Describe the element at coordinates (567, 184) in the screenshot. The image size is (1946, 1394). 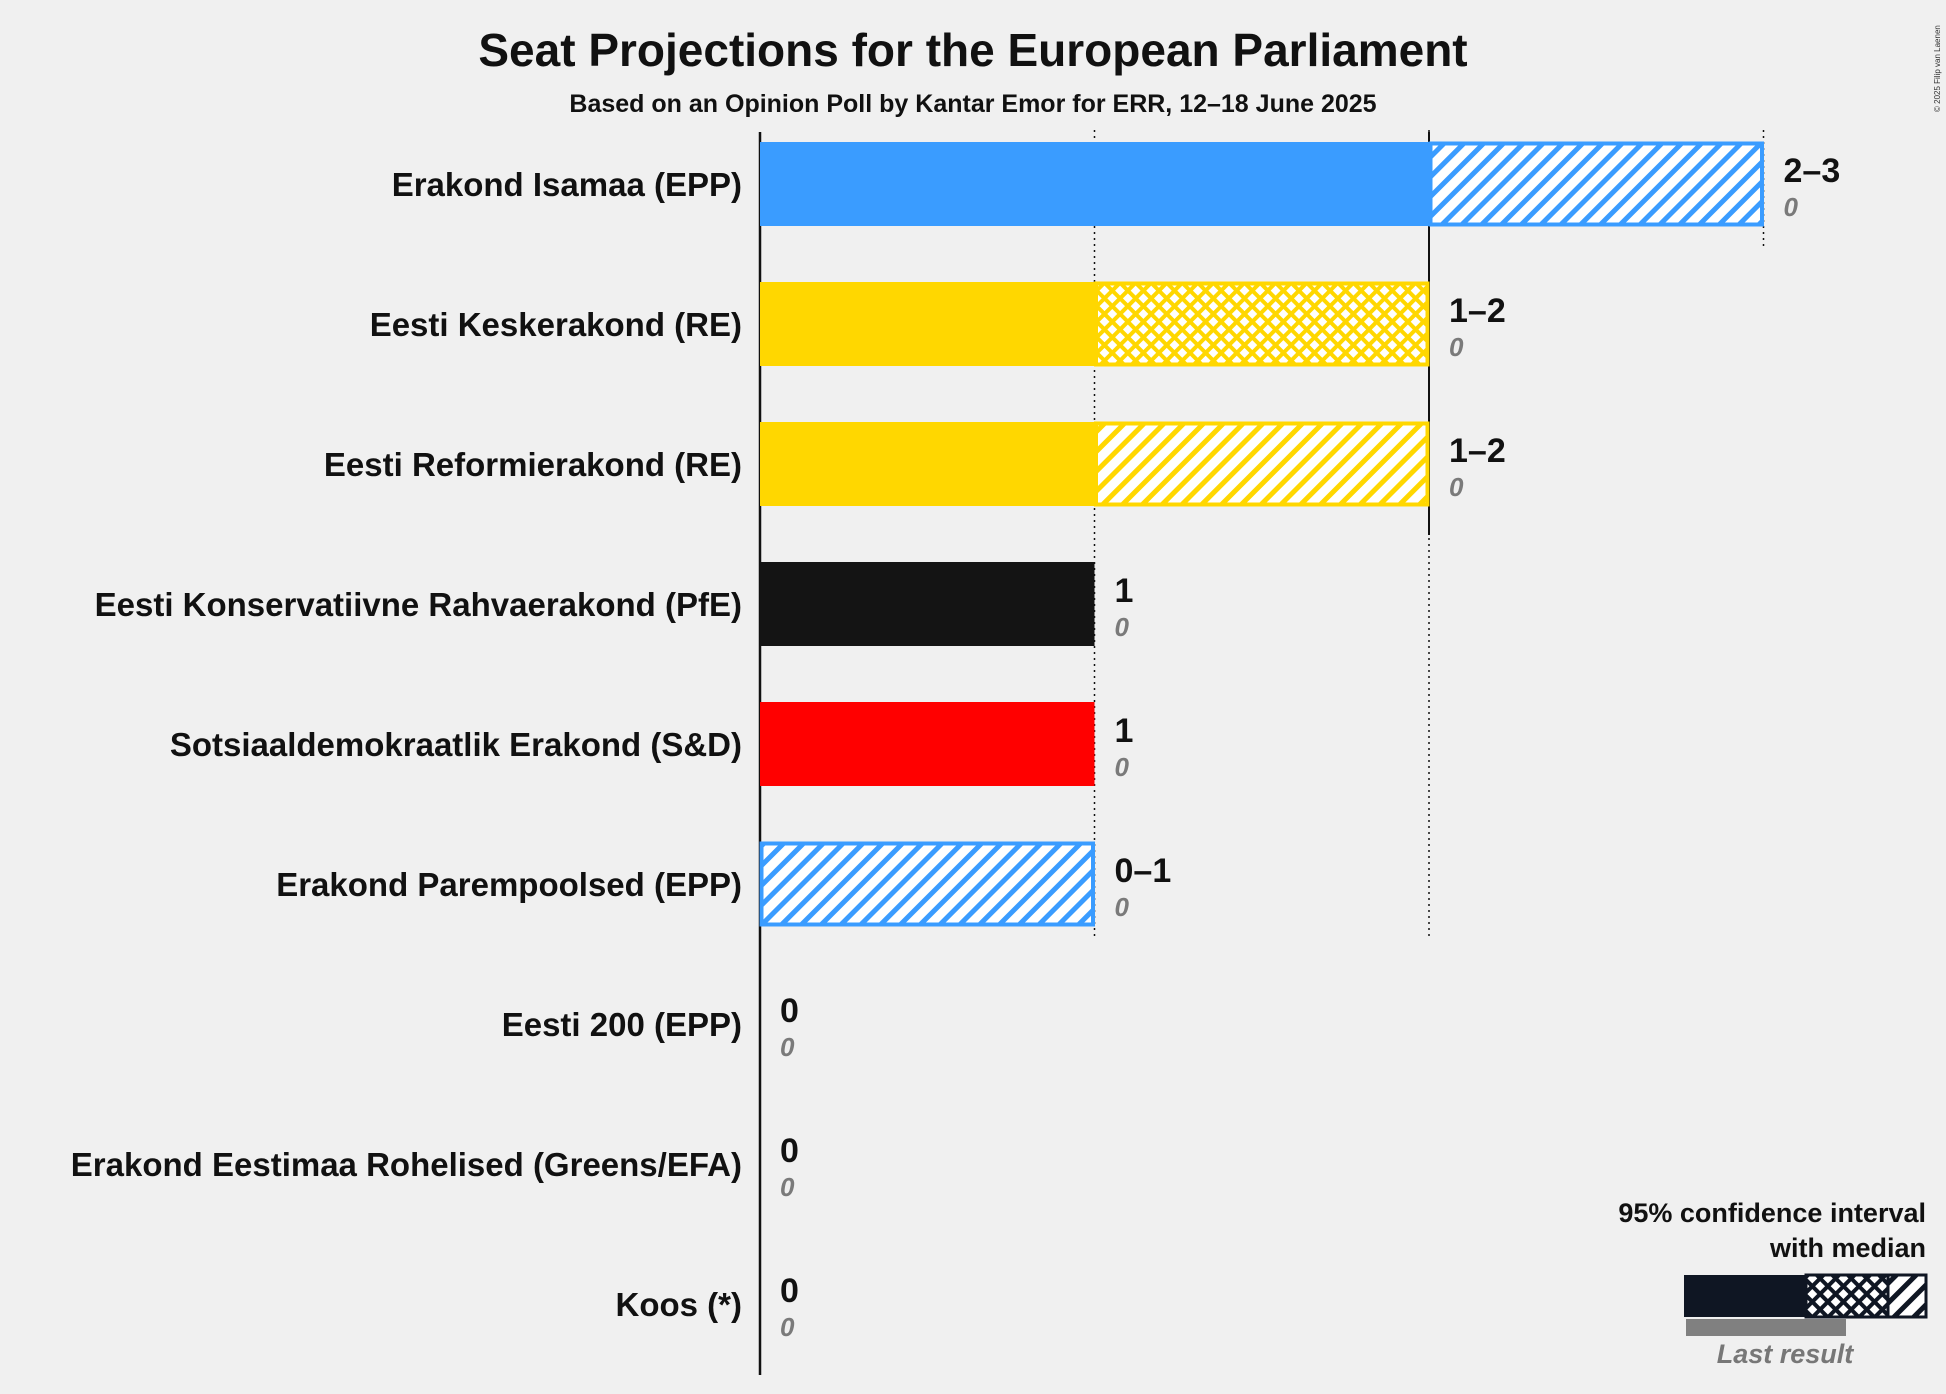
I see `party-label: Erakond Isamaa (EPP)` at that location.